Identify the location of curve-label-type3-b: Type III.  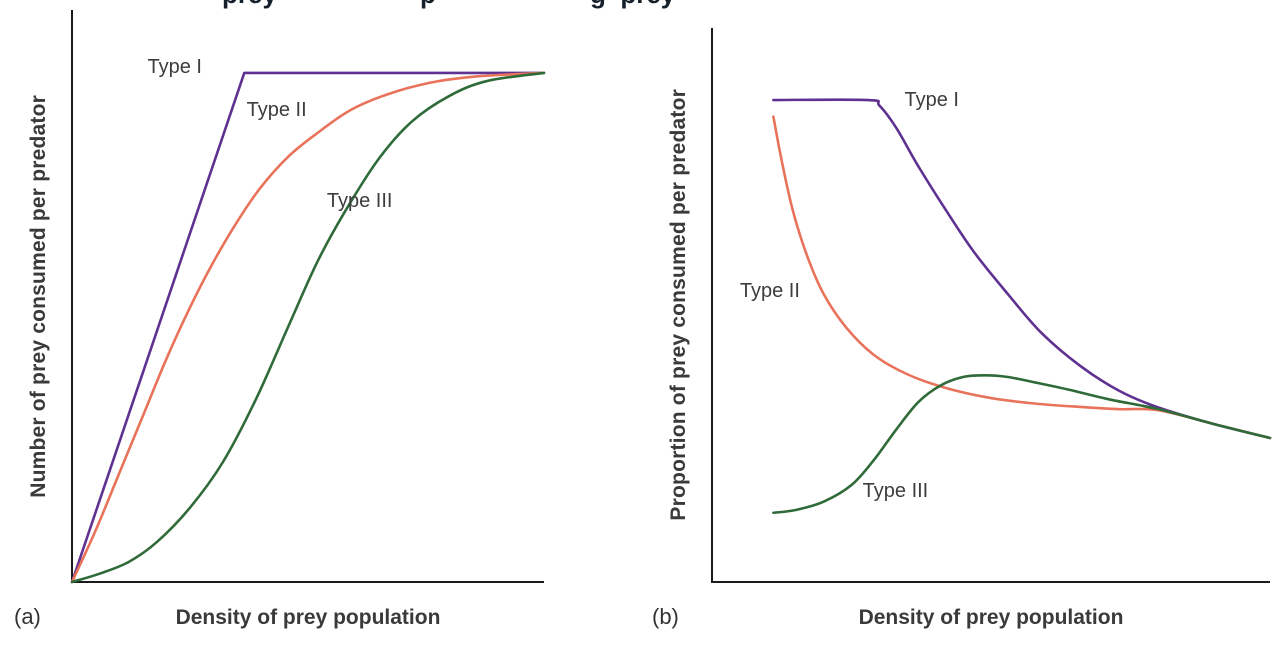
(895, 490).